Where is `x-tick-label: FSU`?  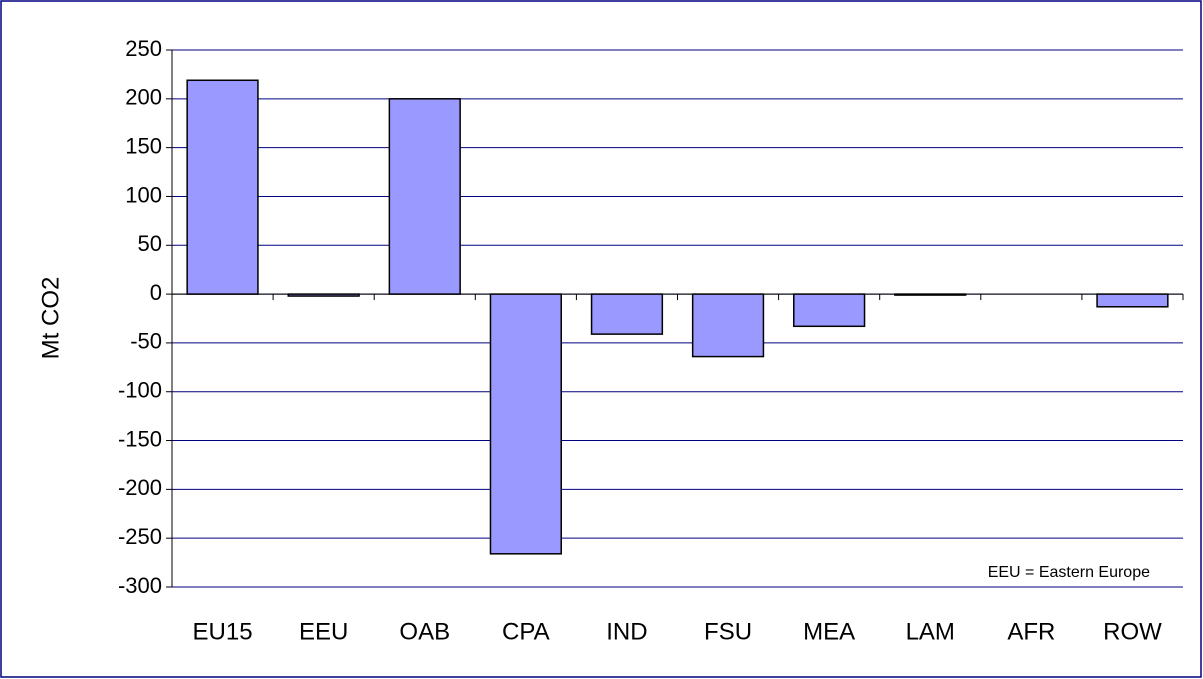 x-tick-label: FSU is located at coordinates (728, 631).